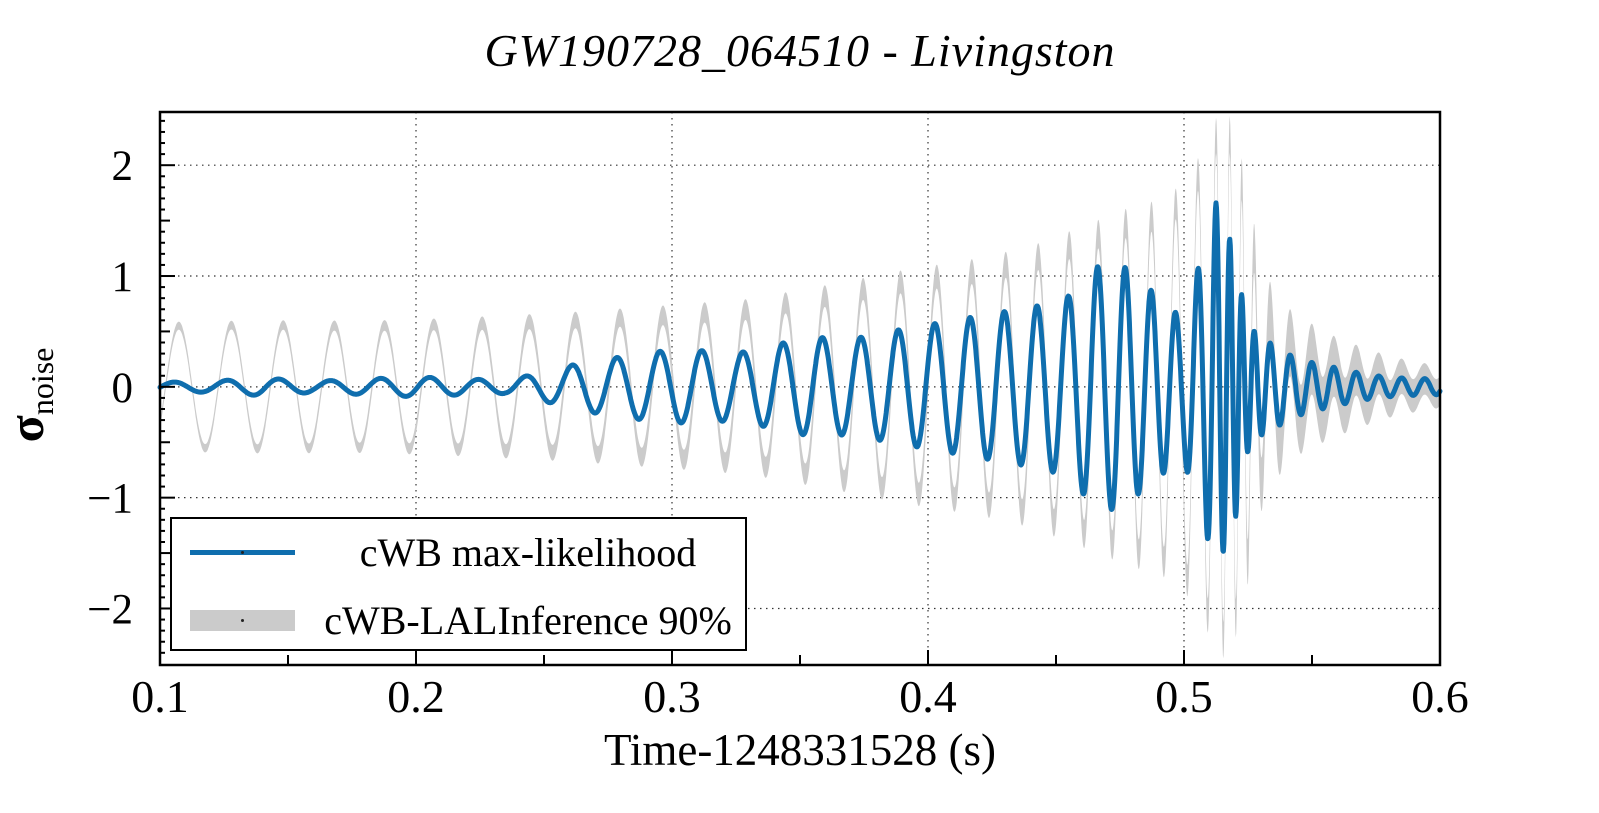 Image resolution: width=1599 pixels, height=813 pixels. Describe the element at coordinates (123, 277) in the screenshot. I see `y-tick-label: 1` at that location.